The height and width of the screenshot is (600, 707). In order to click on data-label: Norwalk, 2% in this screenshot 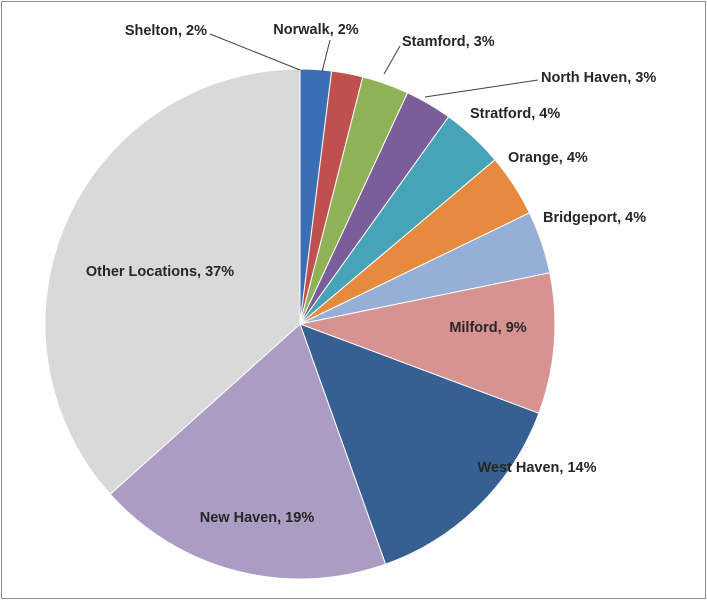, I will do `click(316, 30)`.